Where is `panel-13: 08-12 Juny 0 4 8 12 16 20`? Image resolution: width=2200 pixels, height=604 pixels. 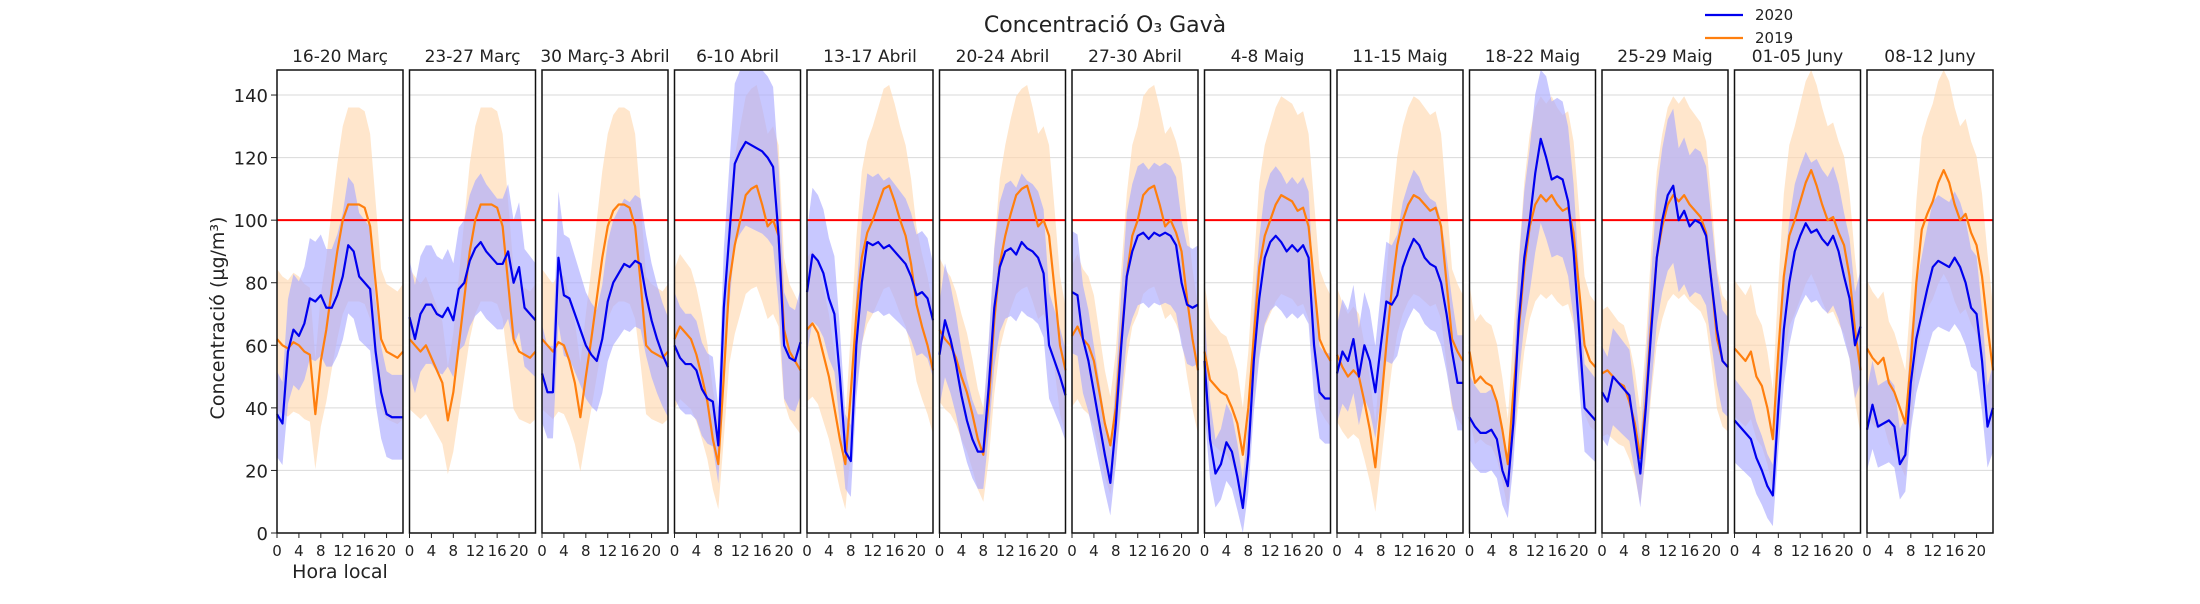 panel-13: 08-12 Juny 0 4 8 12 16 20 is located at coordinates (1928, 303).